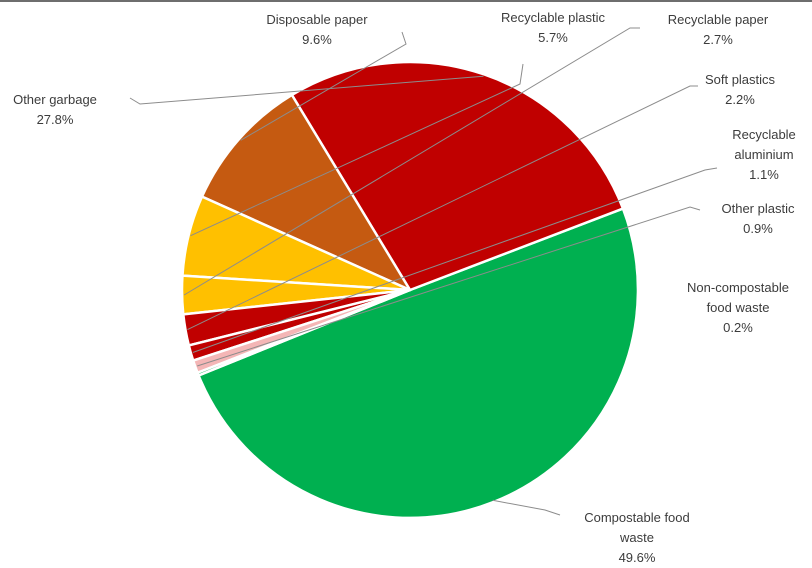  I want to click on top-border, so click(406, 1).